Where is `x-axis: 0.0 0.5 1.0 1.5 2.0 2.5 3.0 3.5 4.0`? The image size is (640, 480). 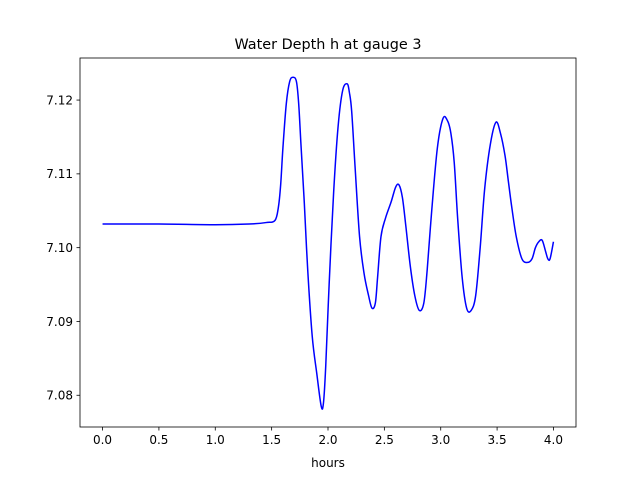
x-axis: 0.0 0.5 1.0 1.5 2.0 2.5 3.0 3.5 4.0 is located at coordinates (328, 437).